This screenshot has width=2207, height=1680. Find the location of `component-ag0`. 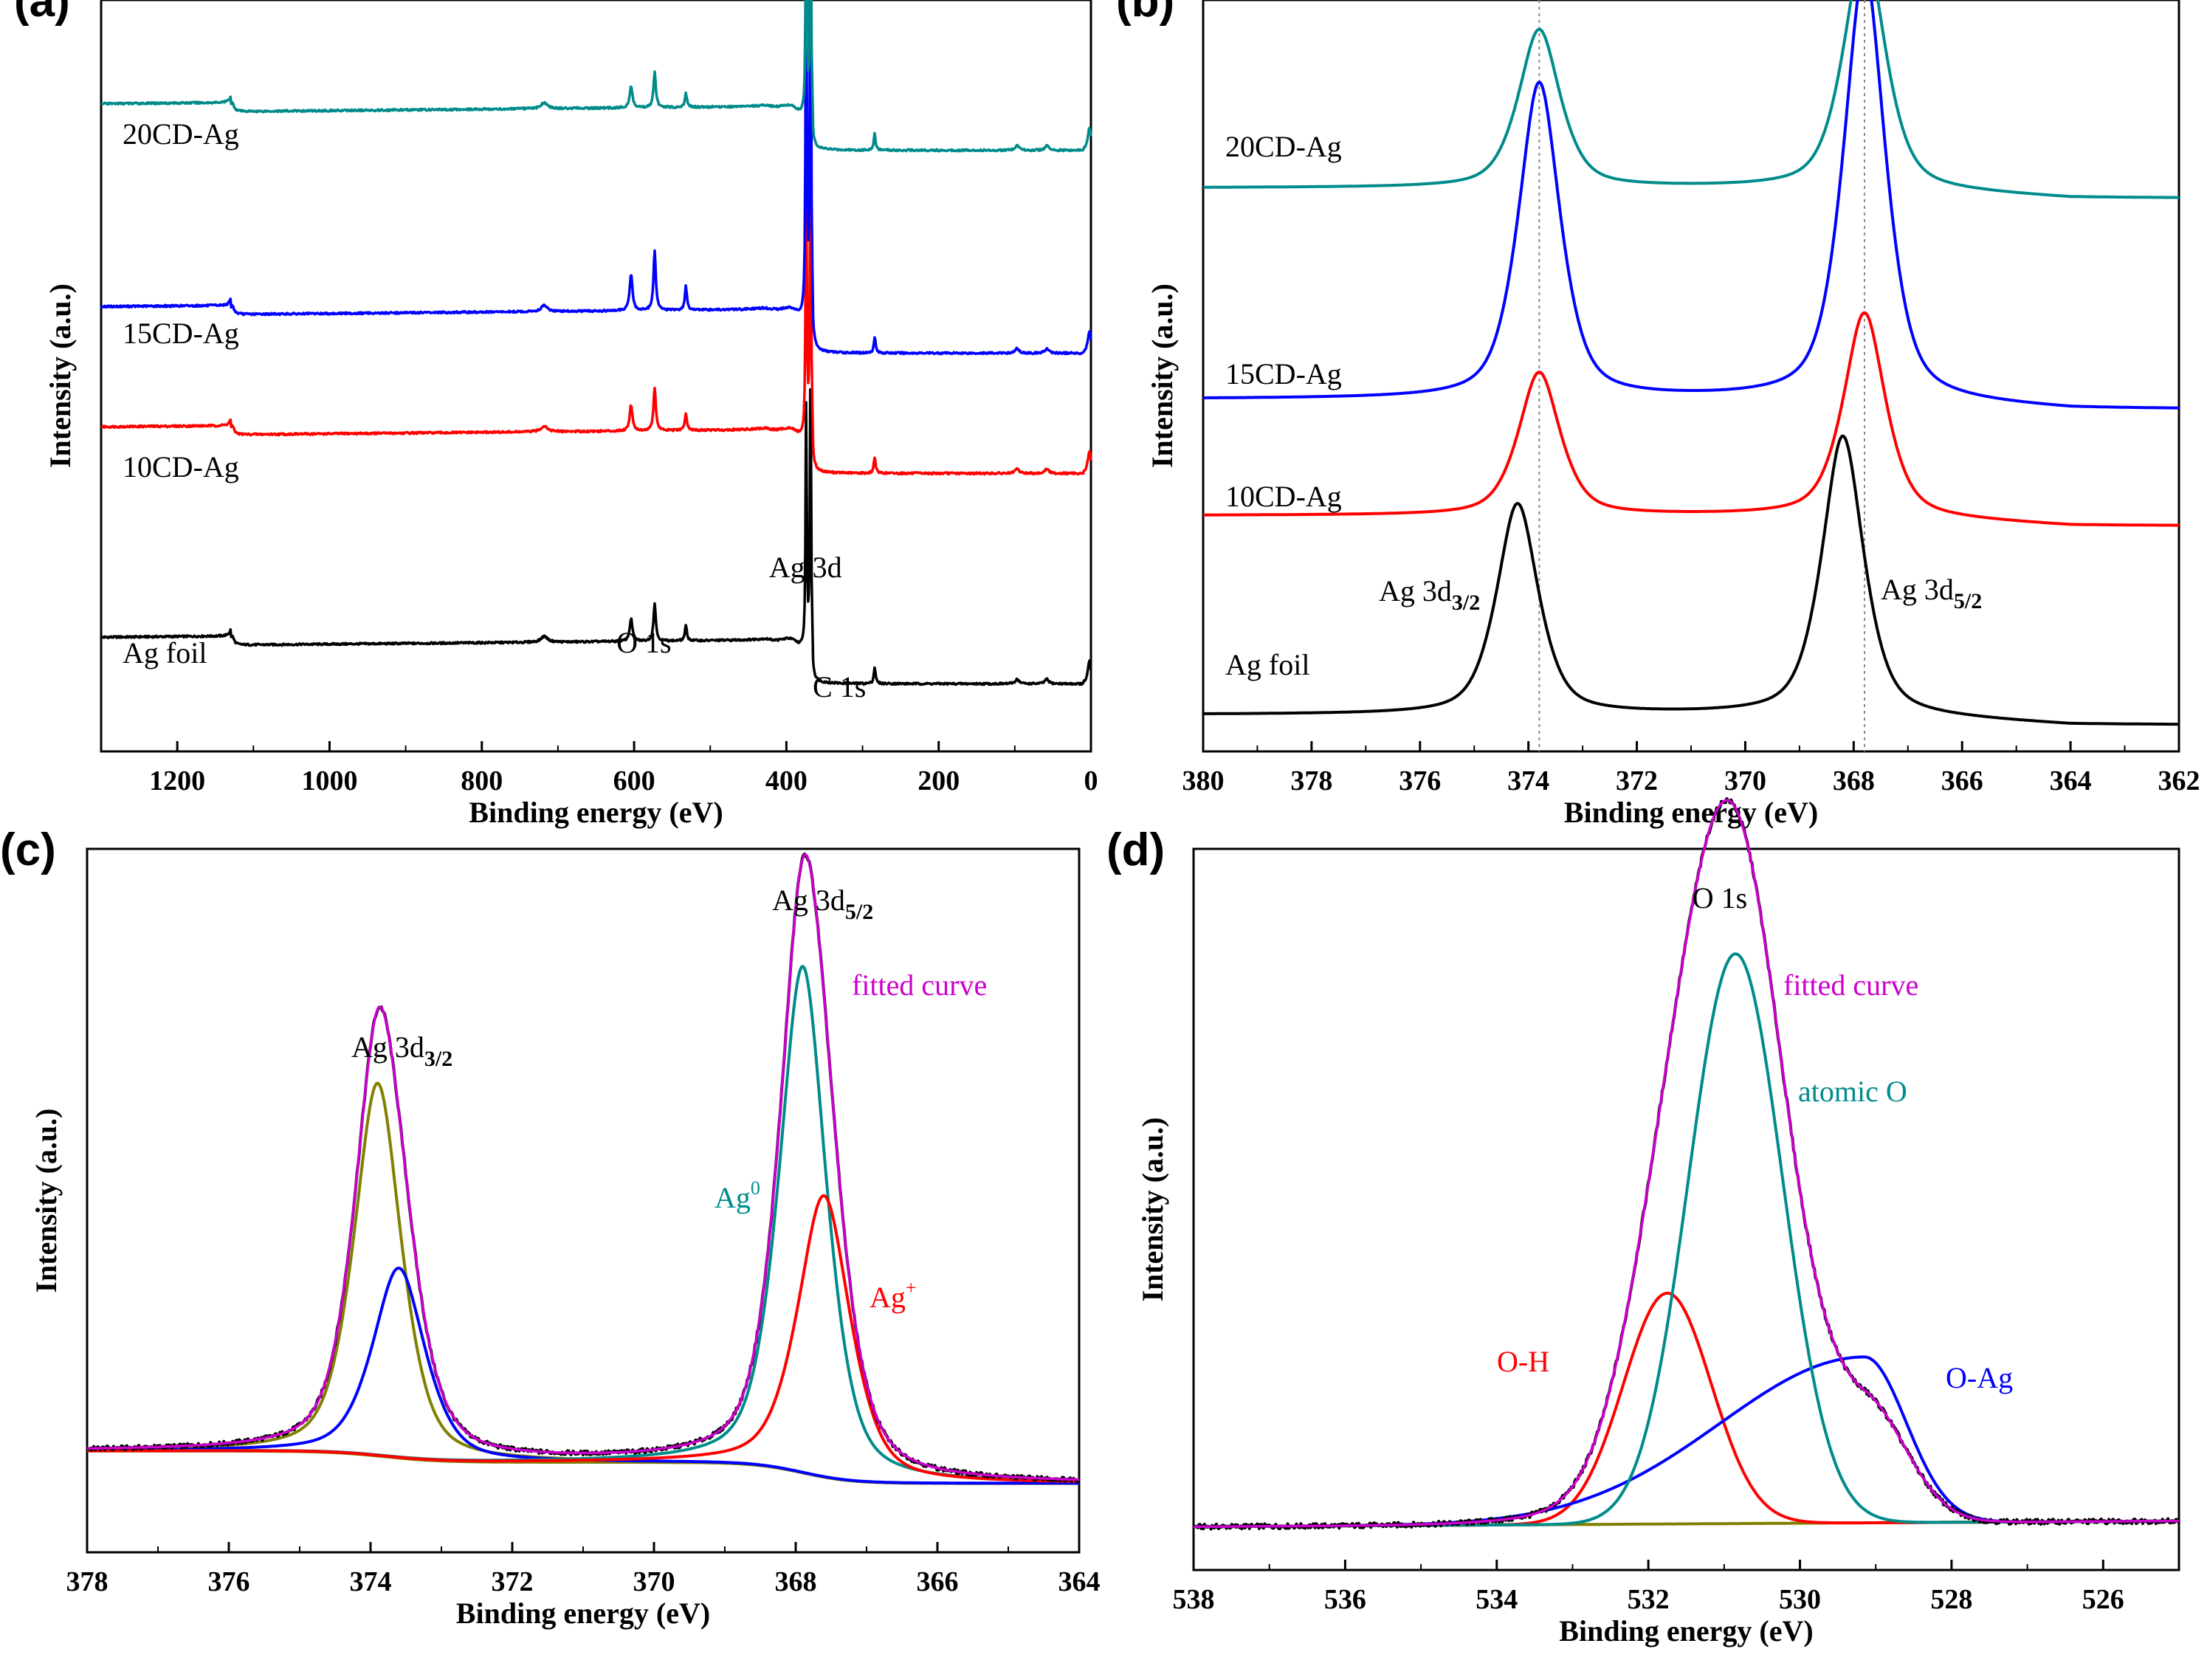

component-ag0 is located at coordinates (583, 1224).